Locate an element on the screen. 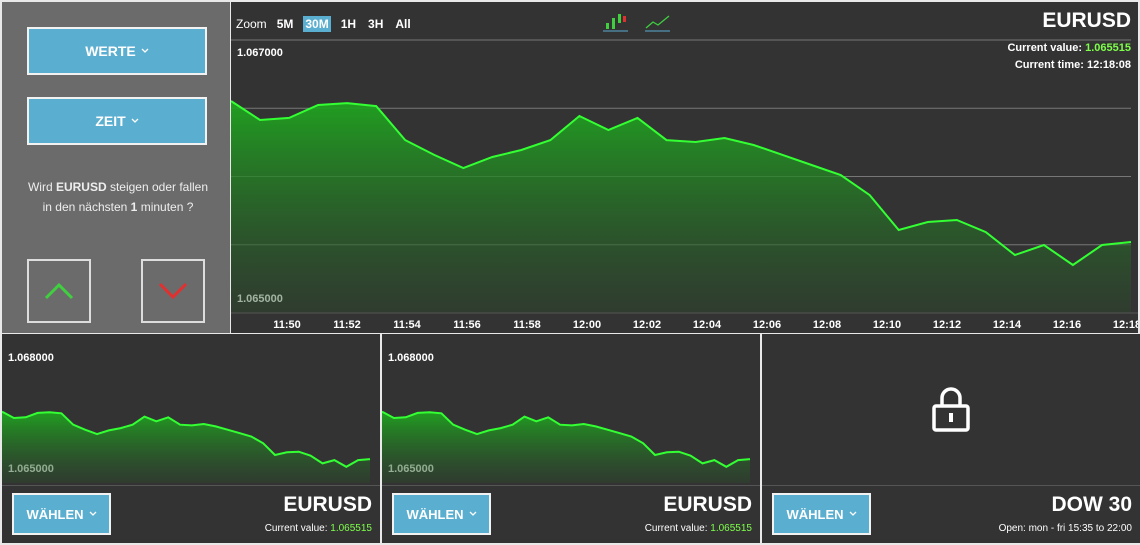 The image size is (1140, 545). x-tick-label: 11:52 is located at coordinates (347, 325).